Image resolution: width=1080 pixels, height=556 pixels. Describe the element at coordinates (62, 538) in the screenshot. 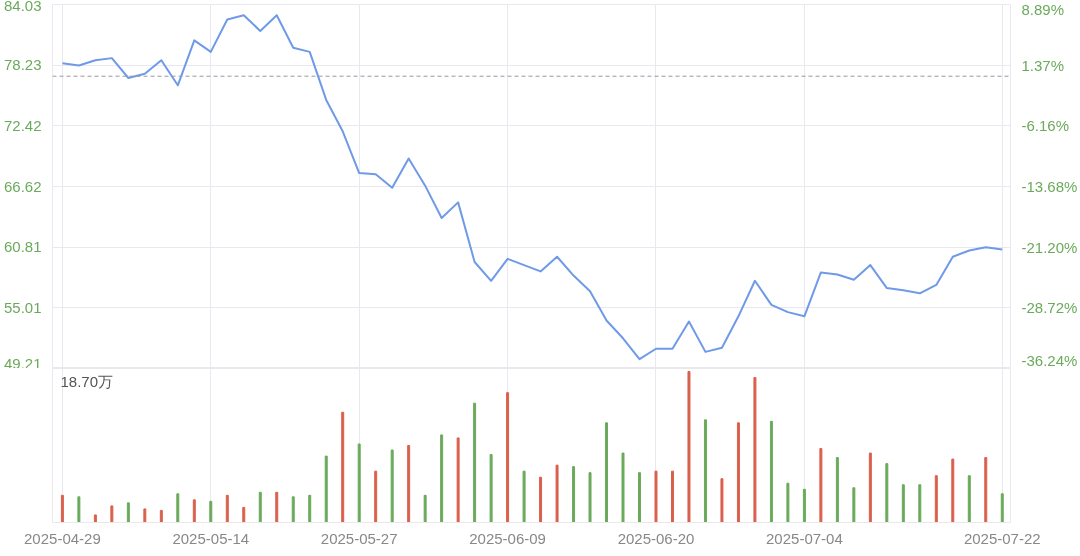

I see `x-tick-label: 2025-04-29` at that location.